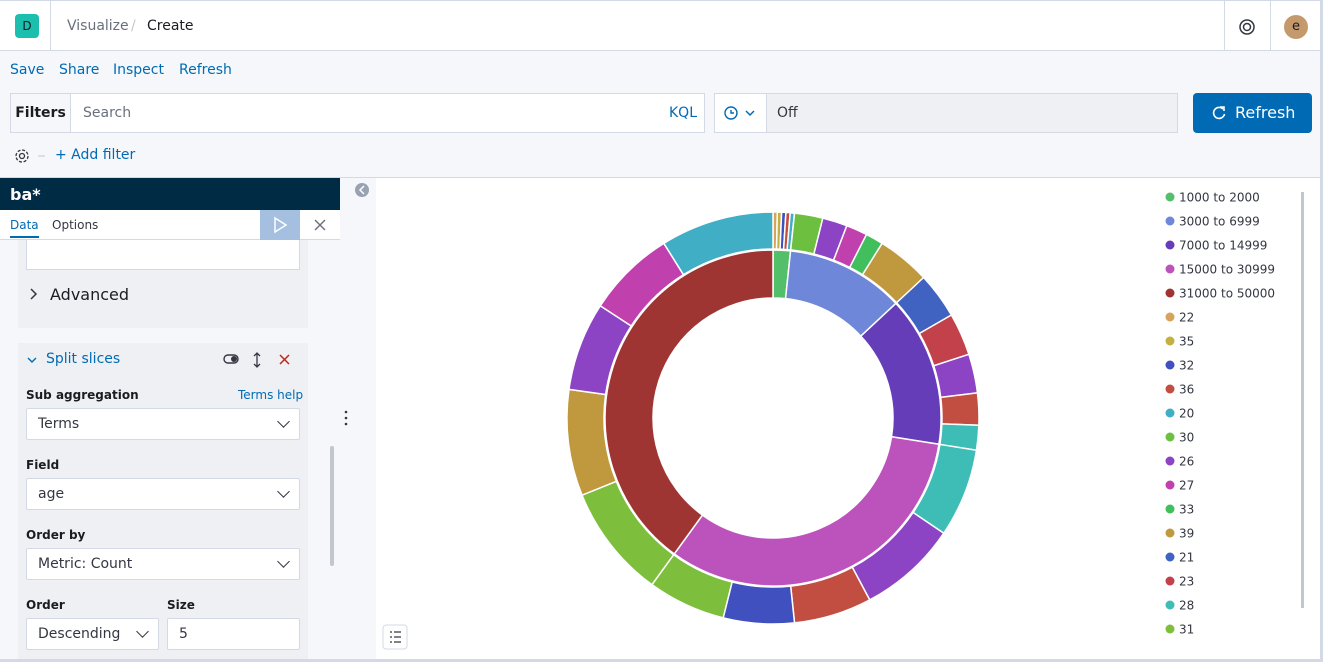 This screenshot has width=1323, height=666. I want to click on split-title: Split slices, so click(83, 359).